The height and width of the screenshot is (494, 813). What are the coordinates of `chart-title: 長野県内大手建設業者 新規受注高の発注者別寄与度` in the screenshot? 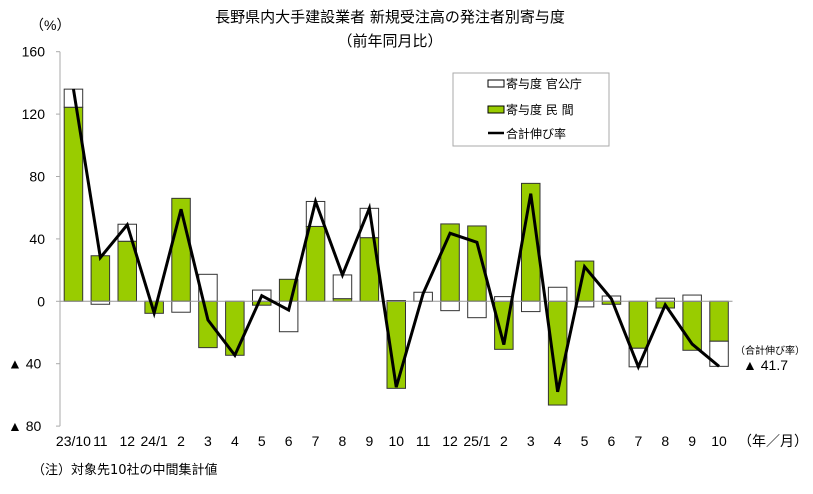 It's located at (390, 17).